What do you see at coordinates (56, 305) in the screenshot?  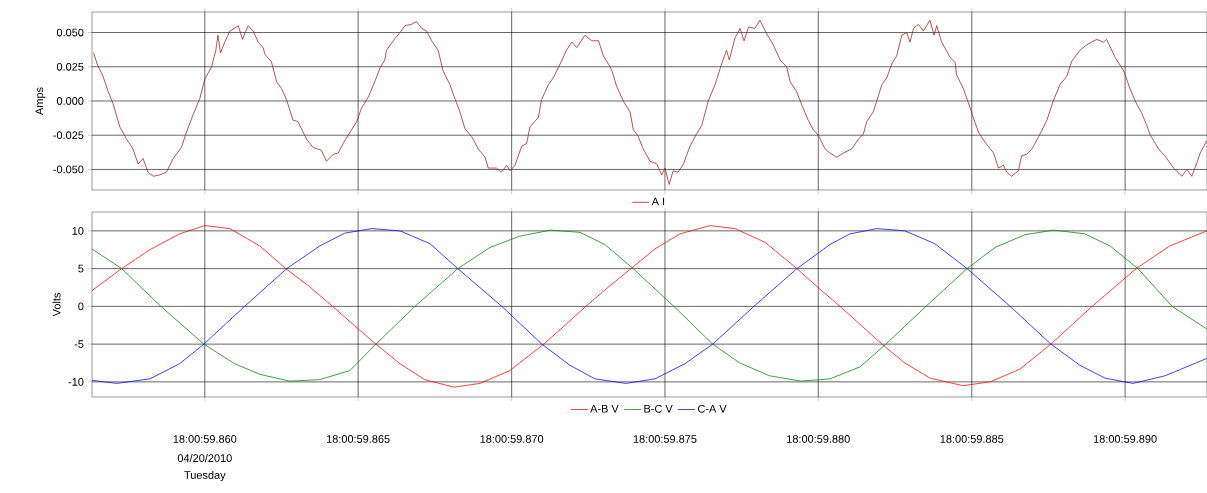 I see `y-axis-title: Volts` at bounding box center [56, 305].